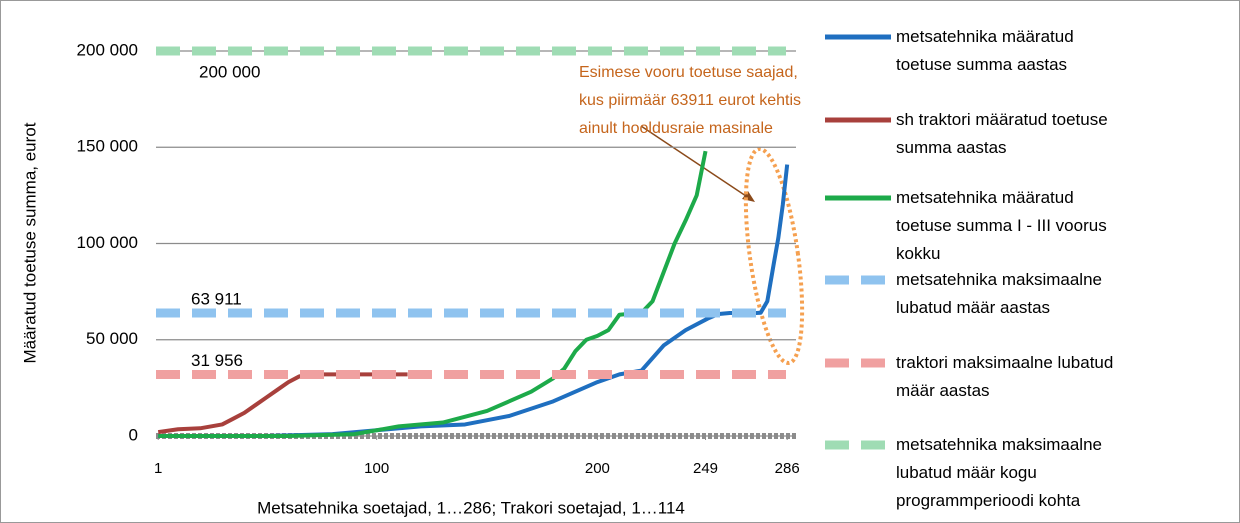 This screenshot has height=523, width=1240. I want to click on limit-label: 200 000, so click(229, 71).